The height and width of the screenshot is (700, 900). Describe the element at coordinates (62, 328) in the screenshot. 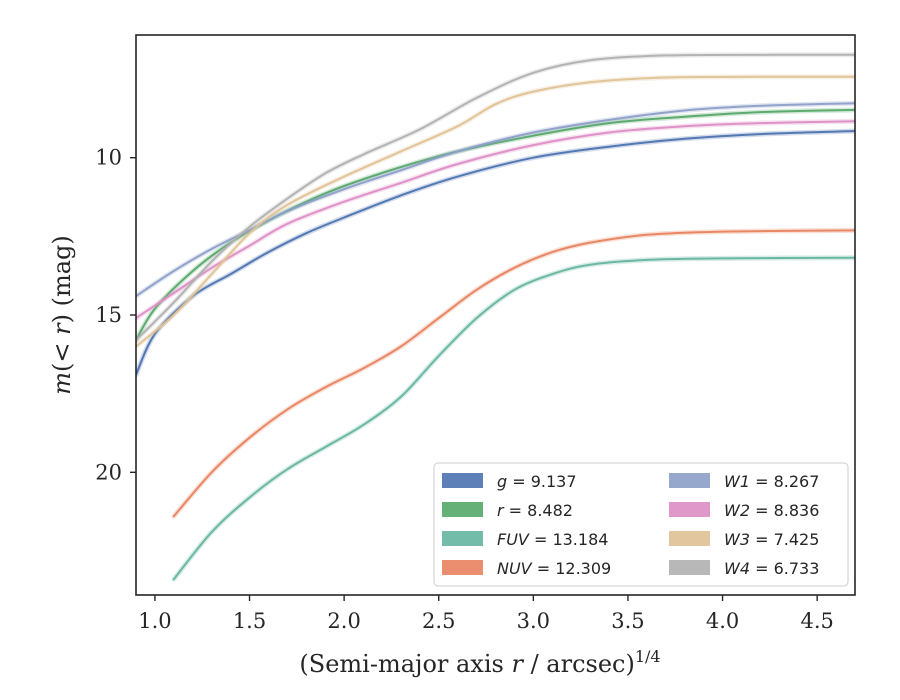

I see `y-axis-label-r: r` at that location.